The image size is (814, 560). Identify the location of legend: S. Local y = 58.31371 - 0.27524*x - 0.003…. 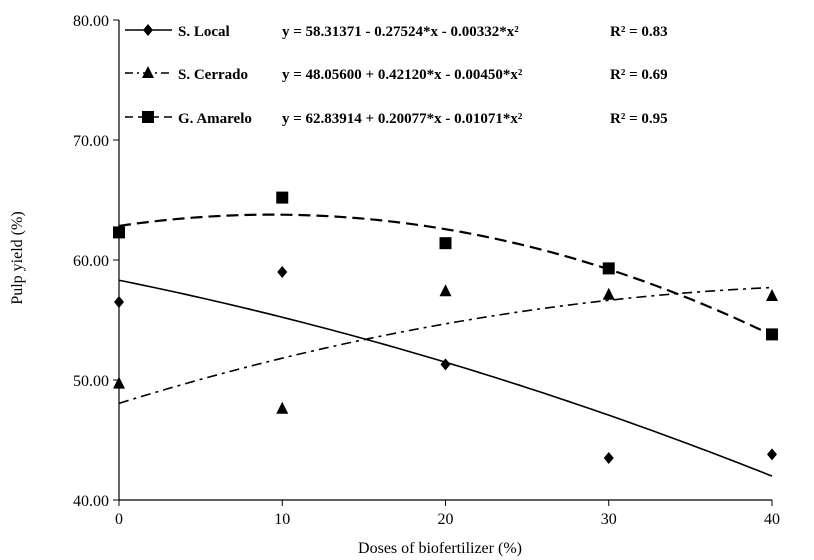
(396, 75).